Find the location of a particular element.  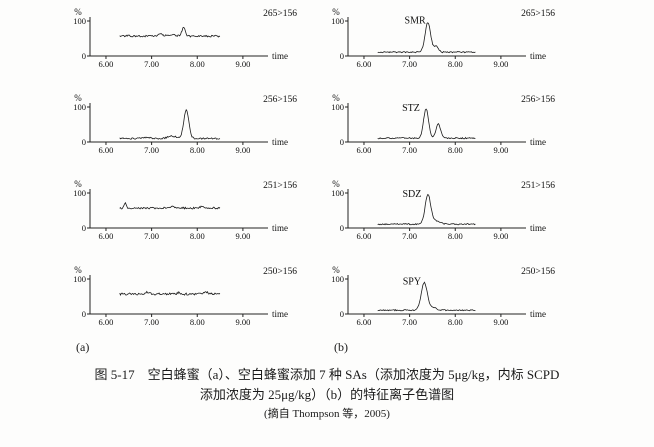

chromatogram-a4: %100 0 6.00 7.00 8.00 9.00 time 250>156 is located at coordinates (185, 296).